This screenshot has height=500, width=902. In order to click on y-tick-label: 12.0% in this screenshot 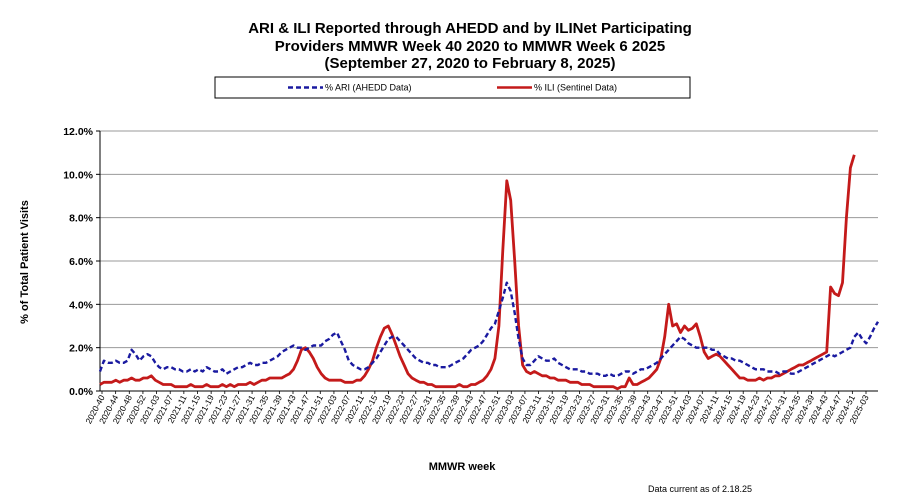, I will do `click(78, 132)`.